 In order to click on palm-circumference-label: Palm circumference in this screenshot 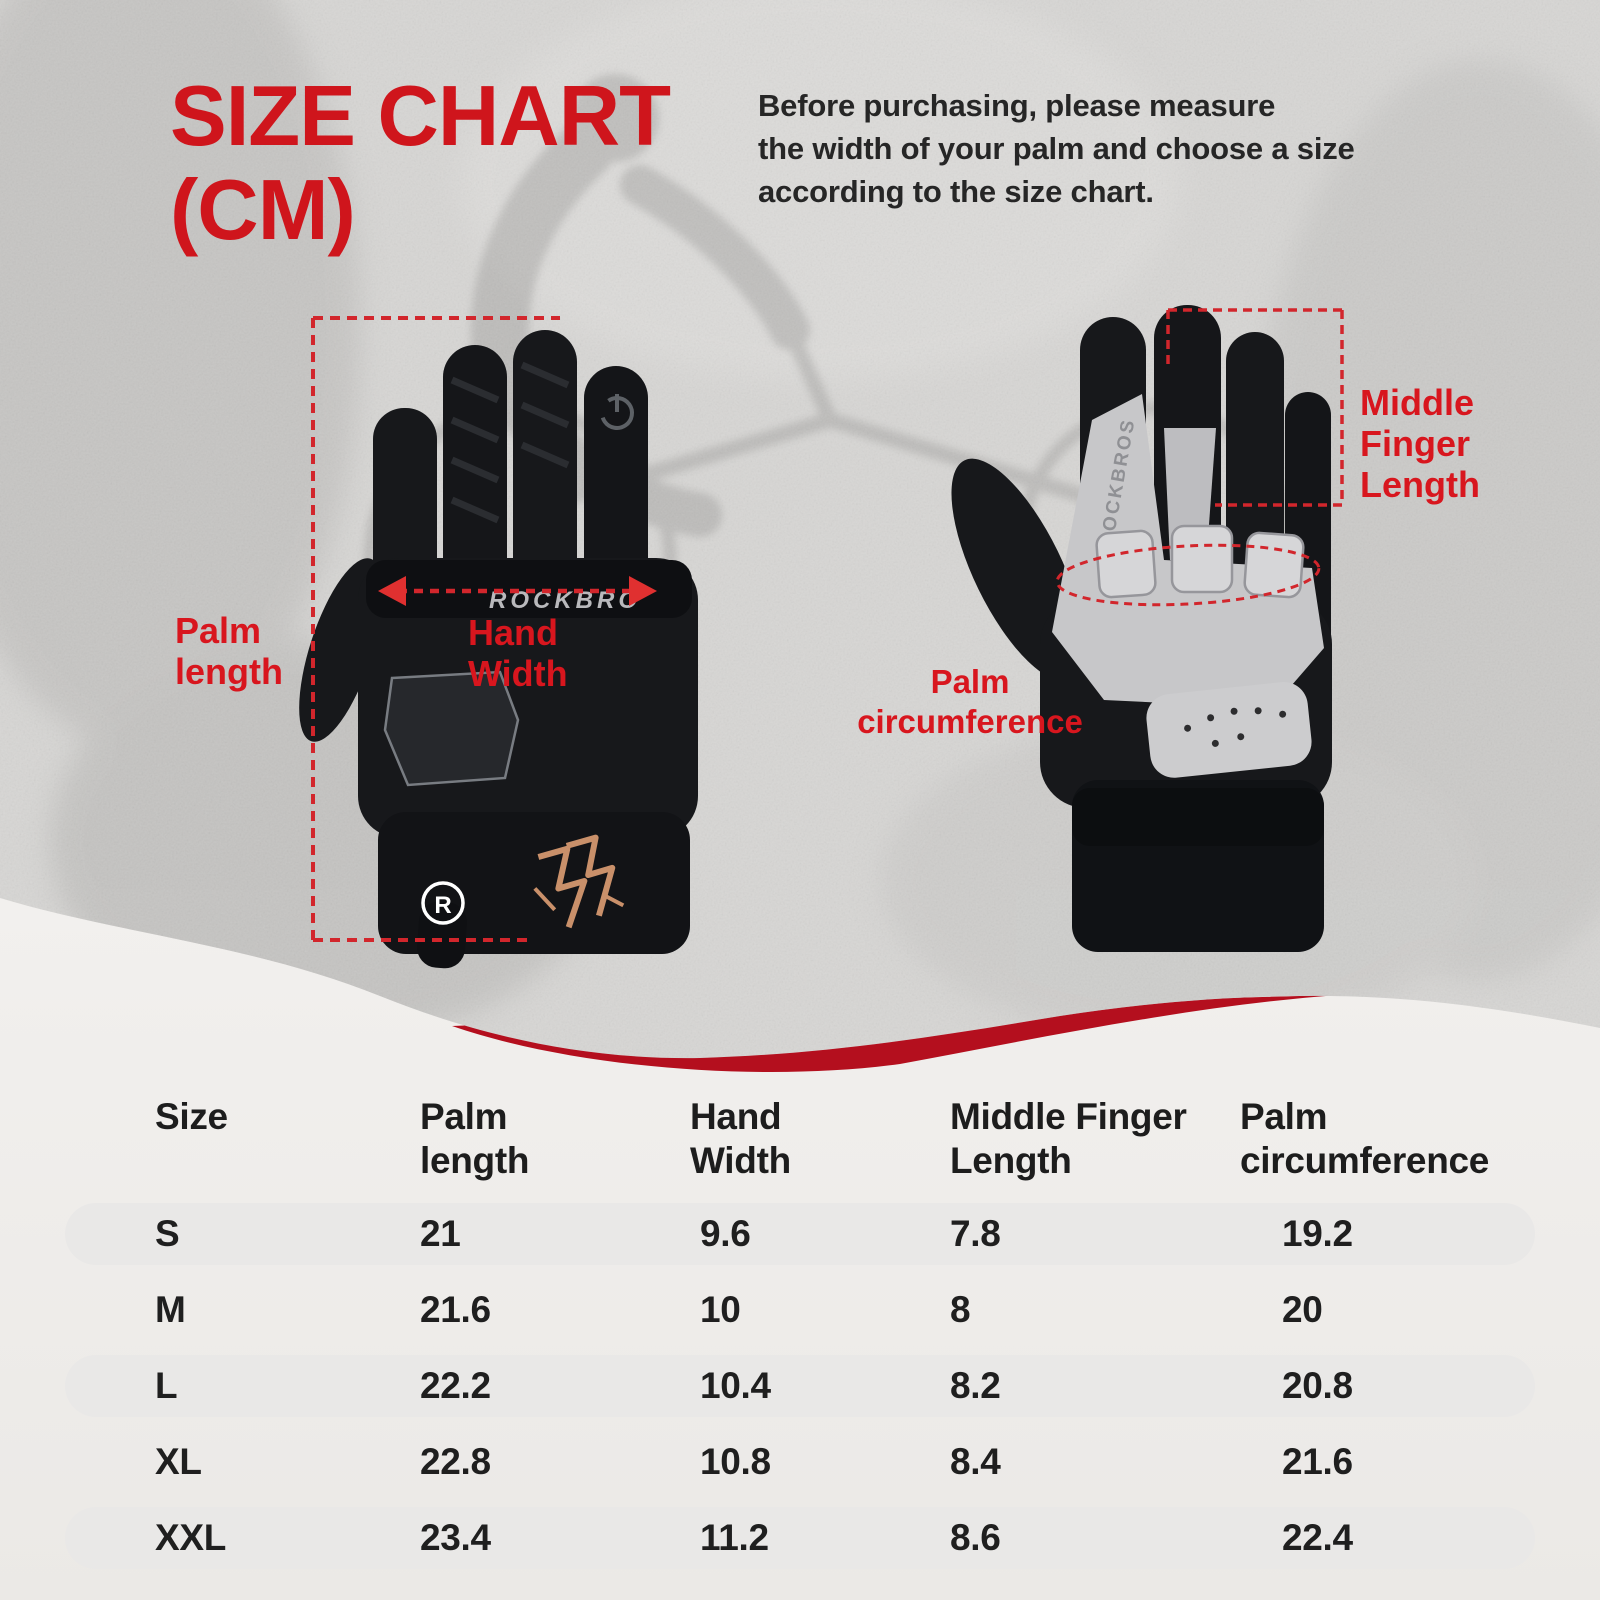, I will do `click(970, 701)`.